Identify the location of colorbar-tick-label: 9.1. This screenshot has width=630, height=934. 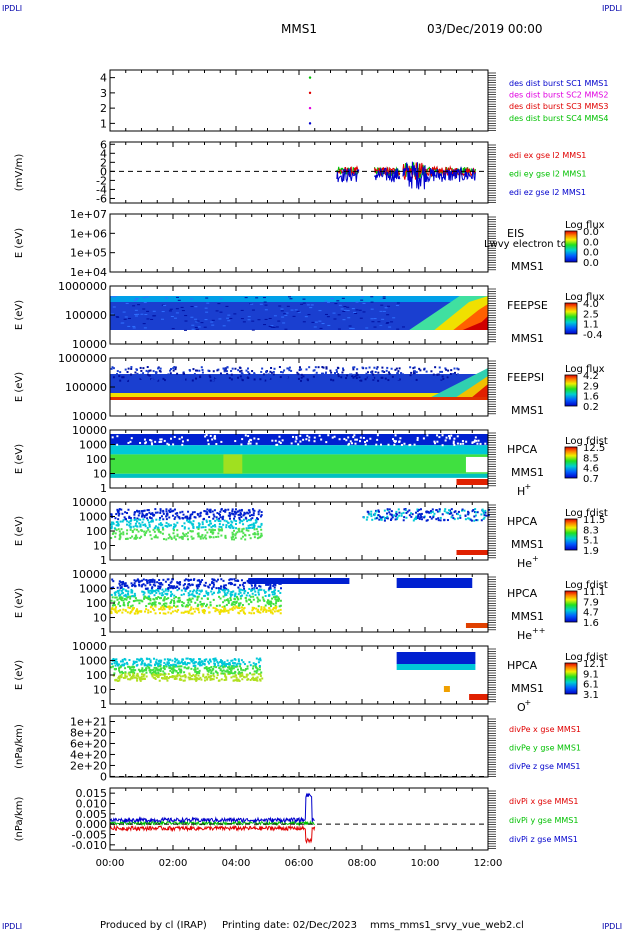
(591, 674).